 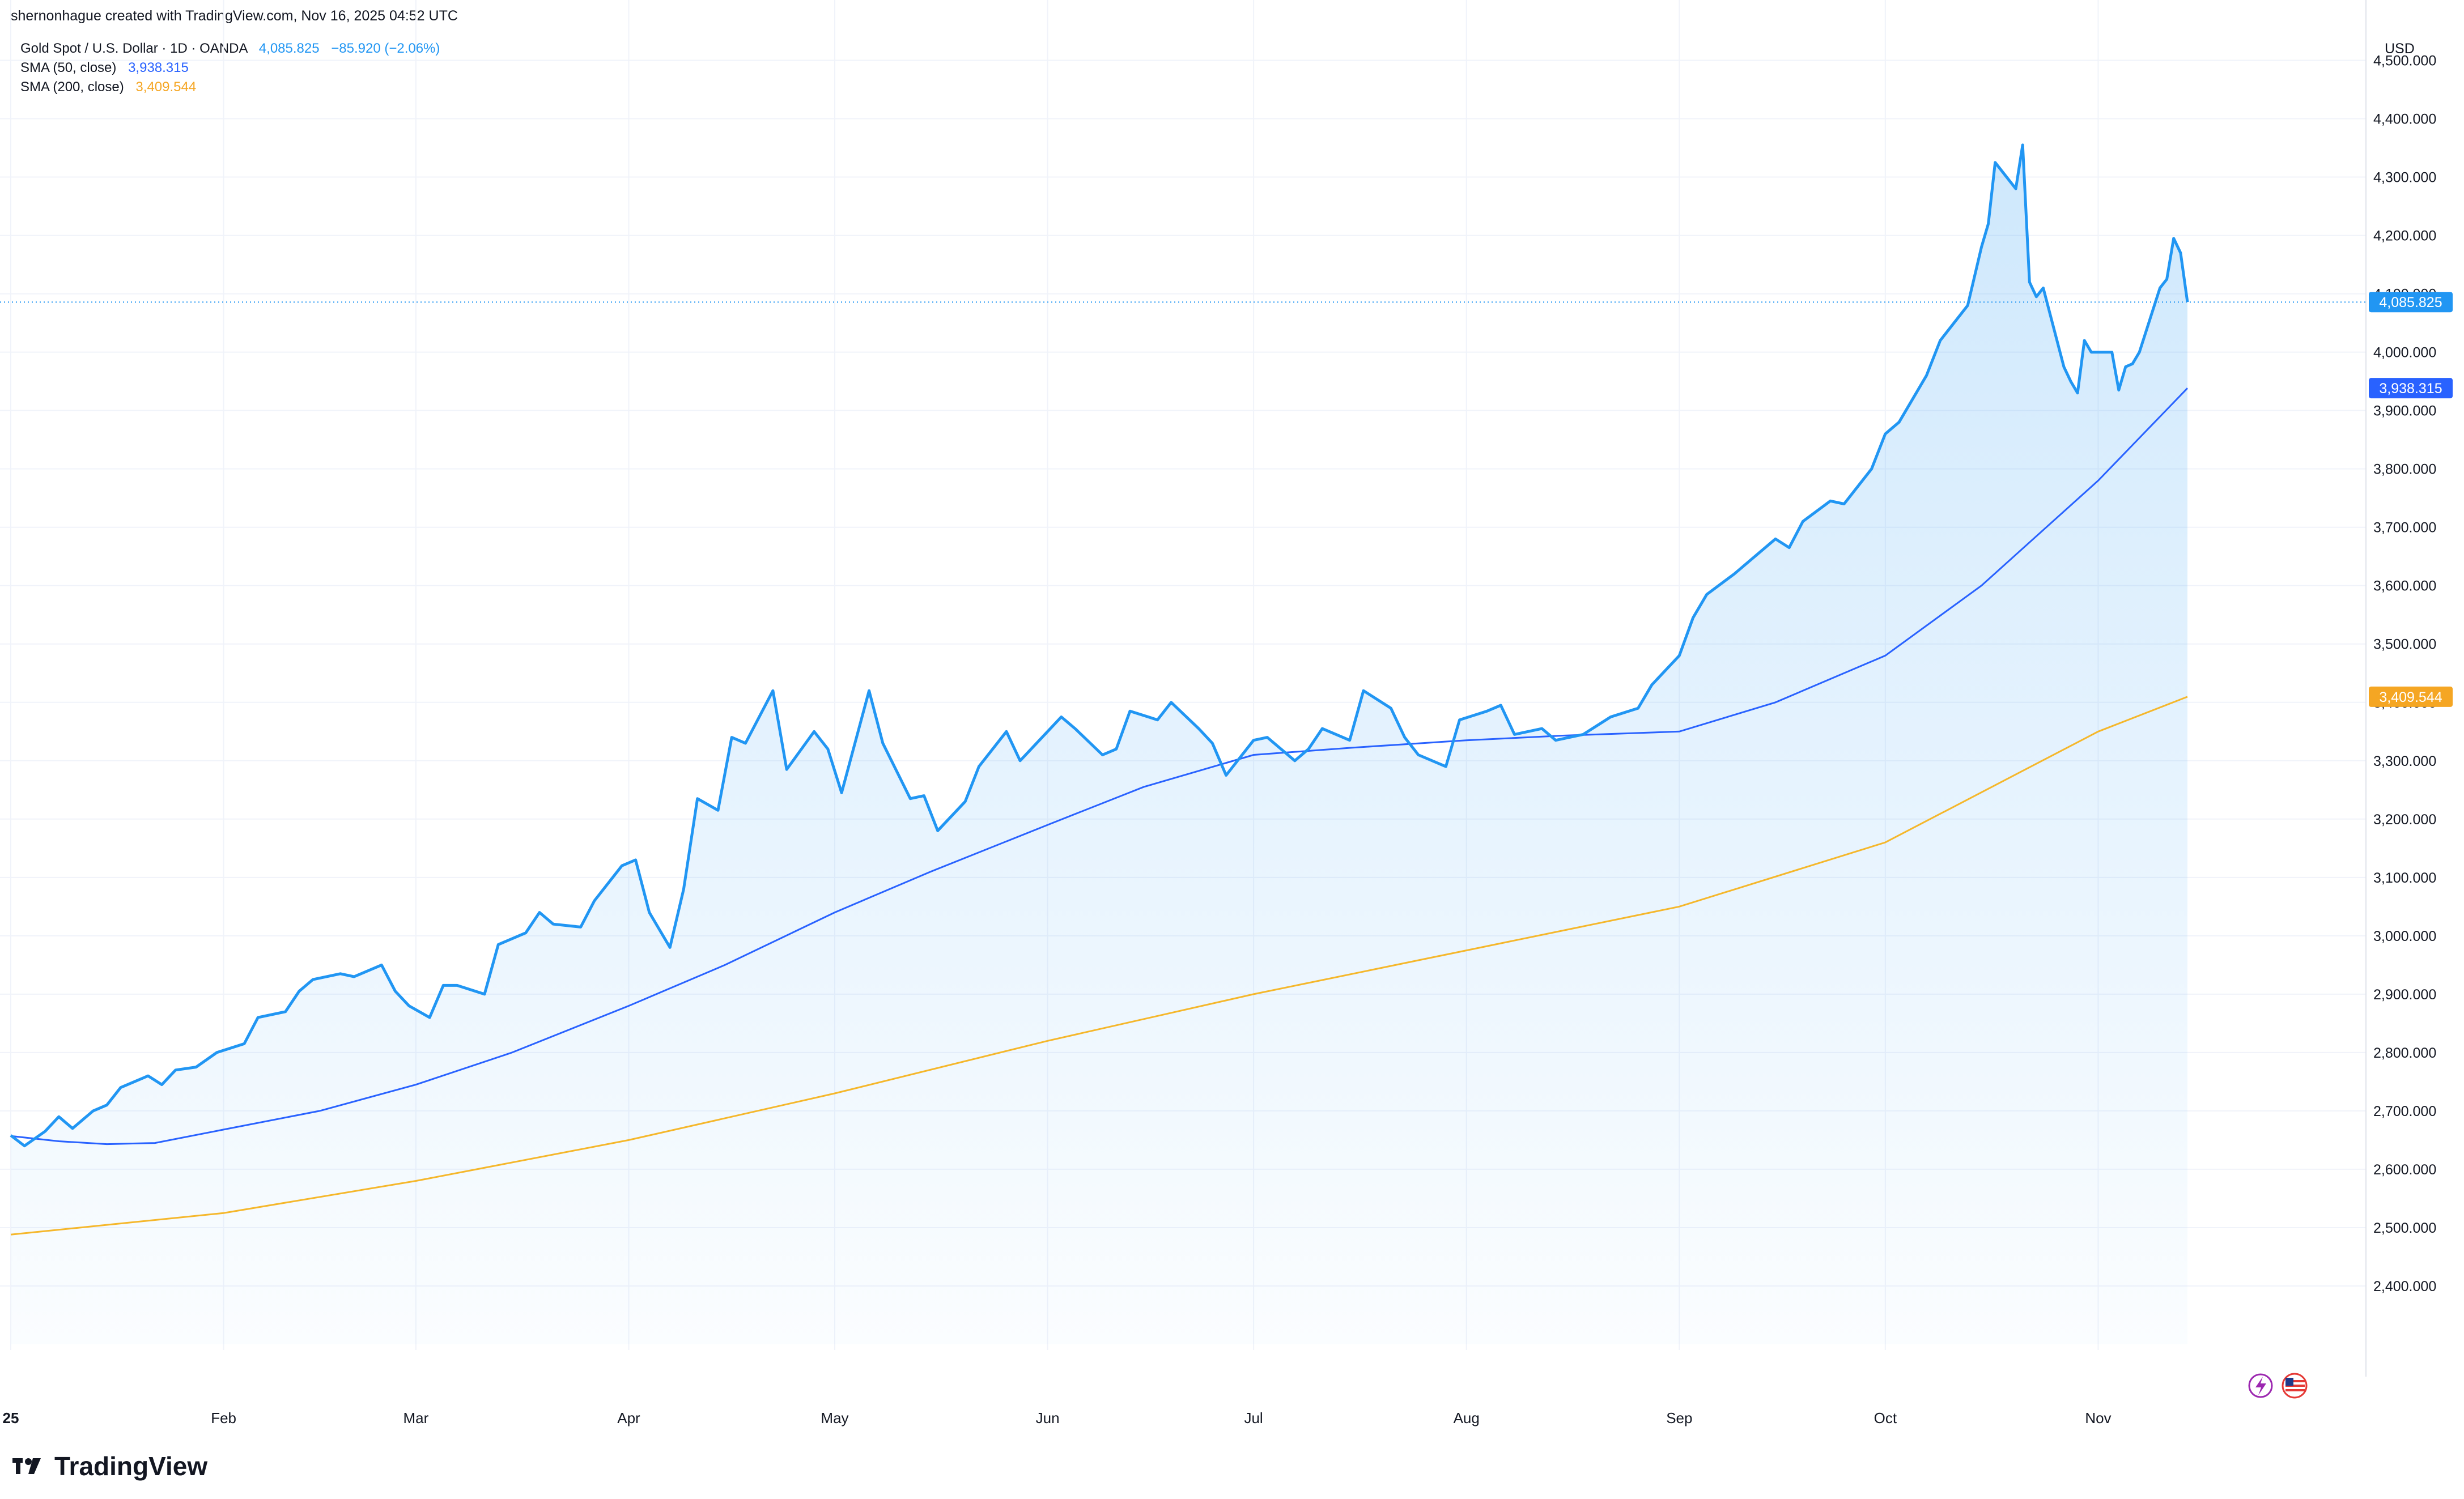 I want to click on y-tick-label: 2,900.000, so click(x=2404, y=995).